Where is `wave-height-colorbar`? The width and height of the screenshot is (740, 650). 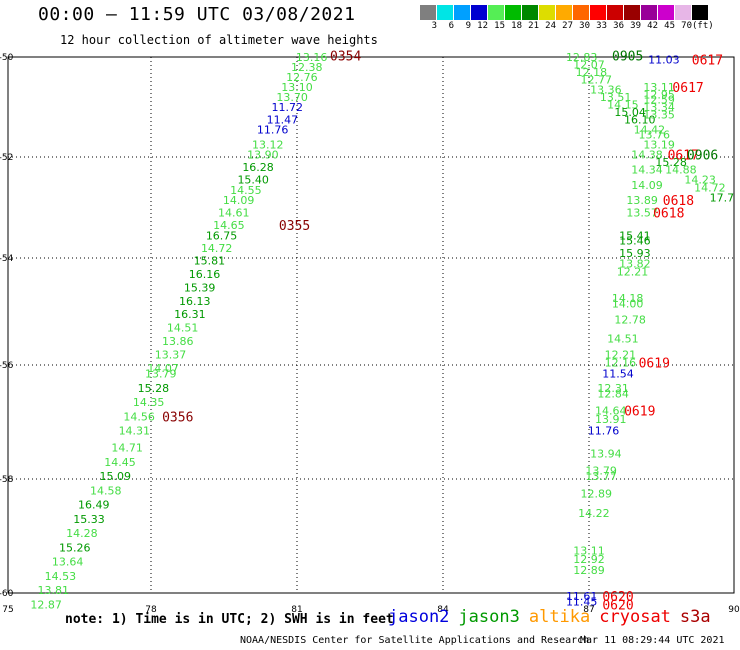 wave-height-colorbar is located at coordinates (564, 12).